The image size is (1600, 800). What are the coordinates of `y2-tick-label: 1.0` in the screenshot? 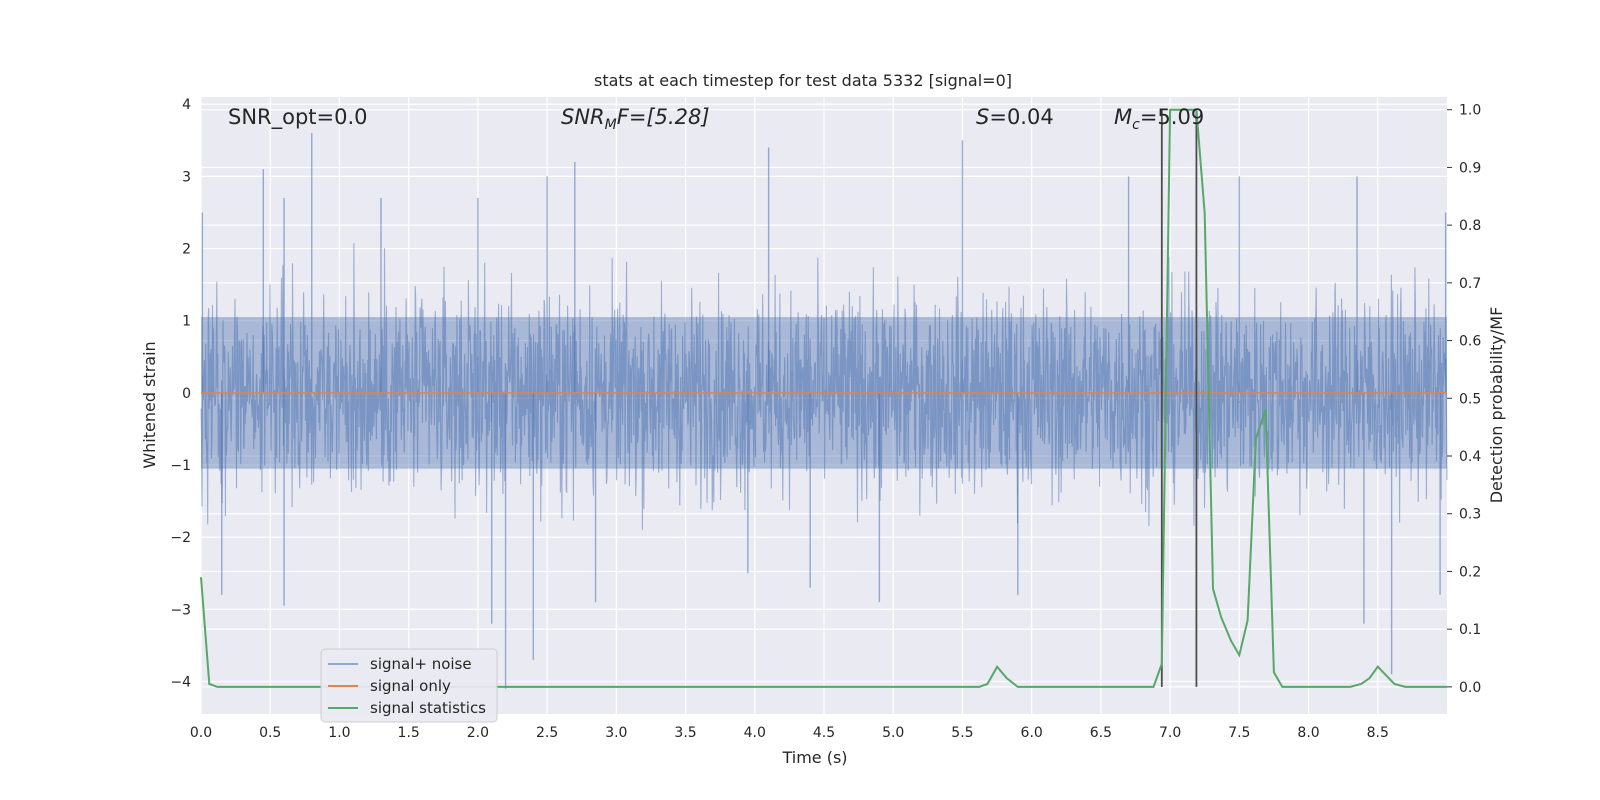 It's located at (1470, 111).